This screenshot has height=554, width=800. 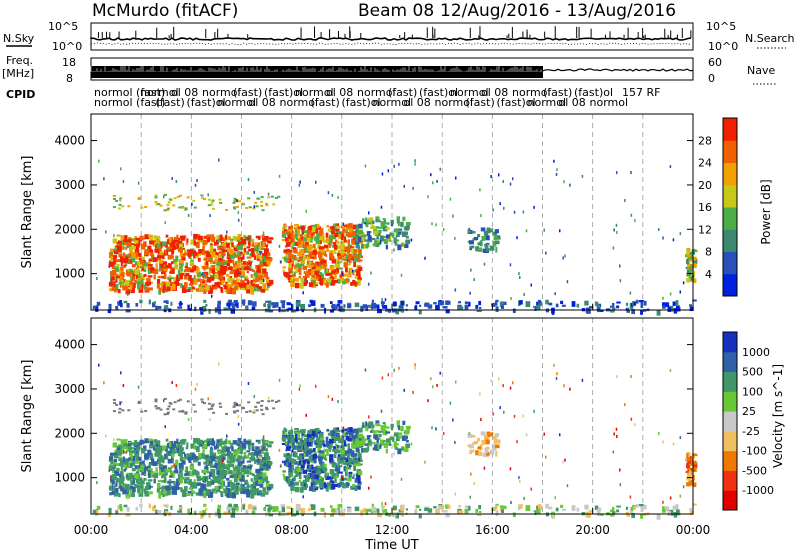 What do you see at coordinates (593, 92) in the screenshot?
I see `cpid-snippet: (fast)ol` at bounding box center [593, 92].